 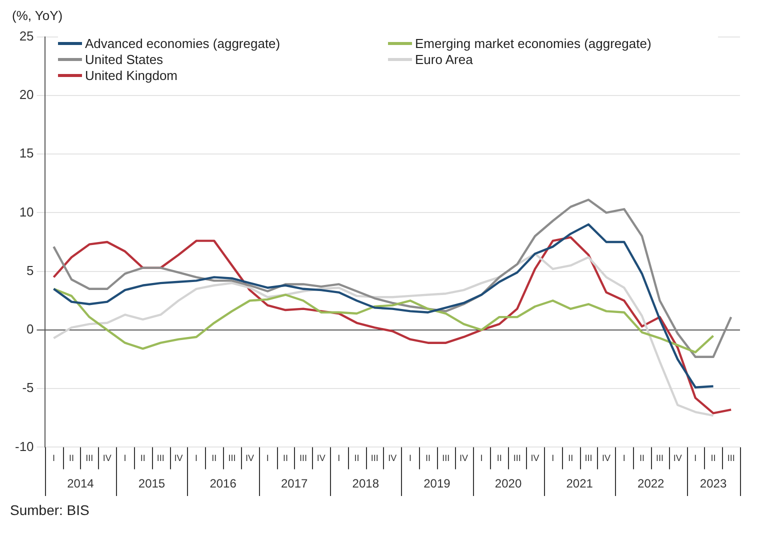 I want to click on text: 2022, so click(x=651, y=483).